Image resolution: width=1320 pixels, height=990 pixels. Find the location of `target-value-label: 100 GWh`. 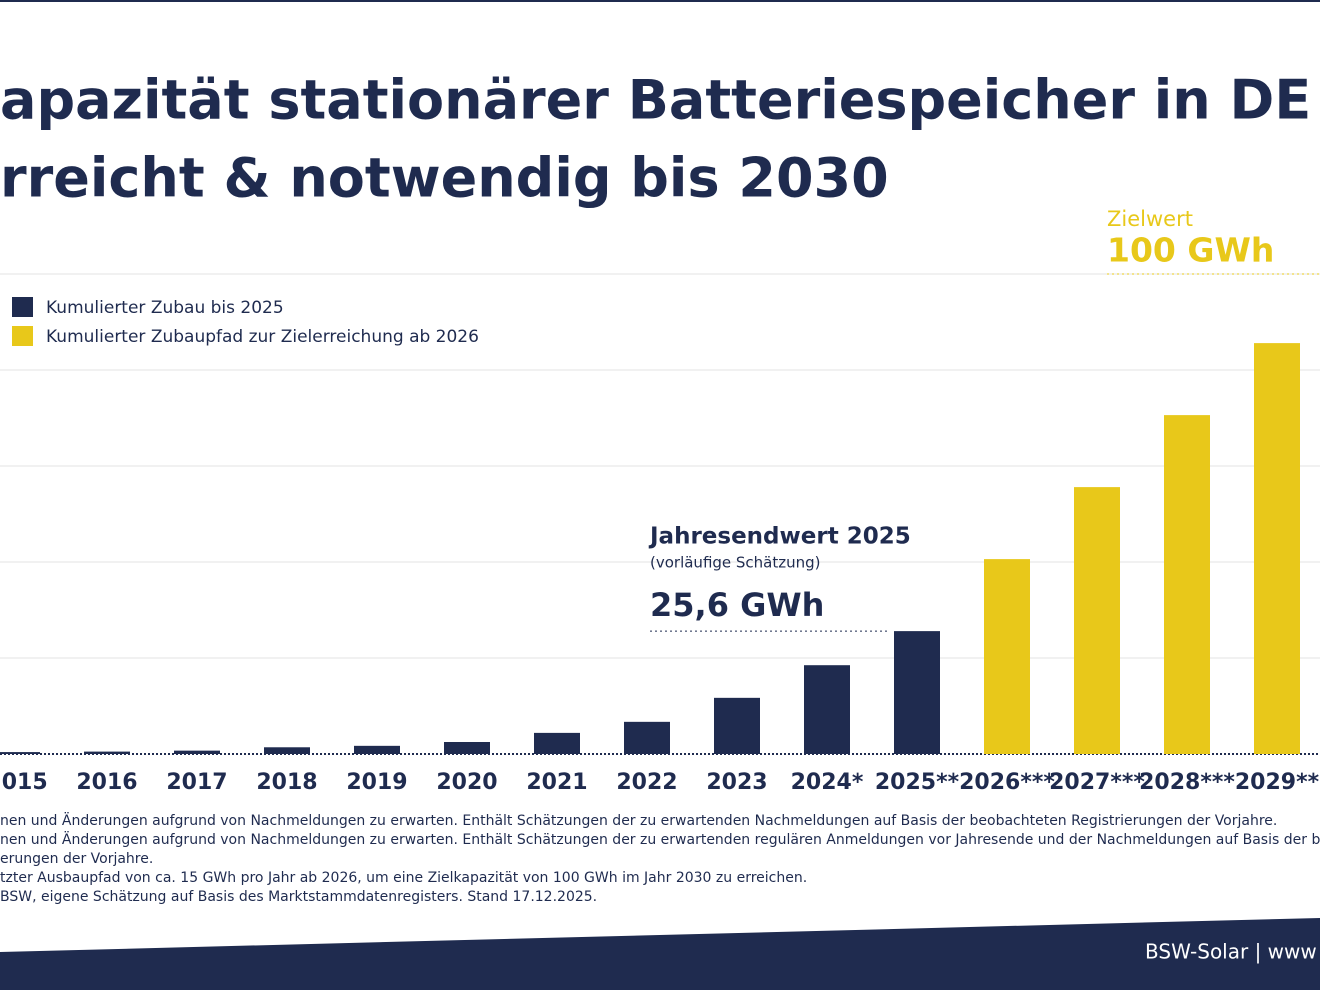

target-value-label: 100 GWh is located at coordinates (1190, 250).